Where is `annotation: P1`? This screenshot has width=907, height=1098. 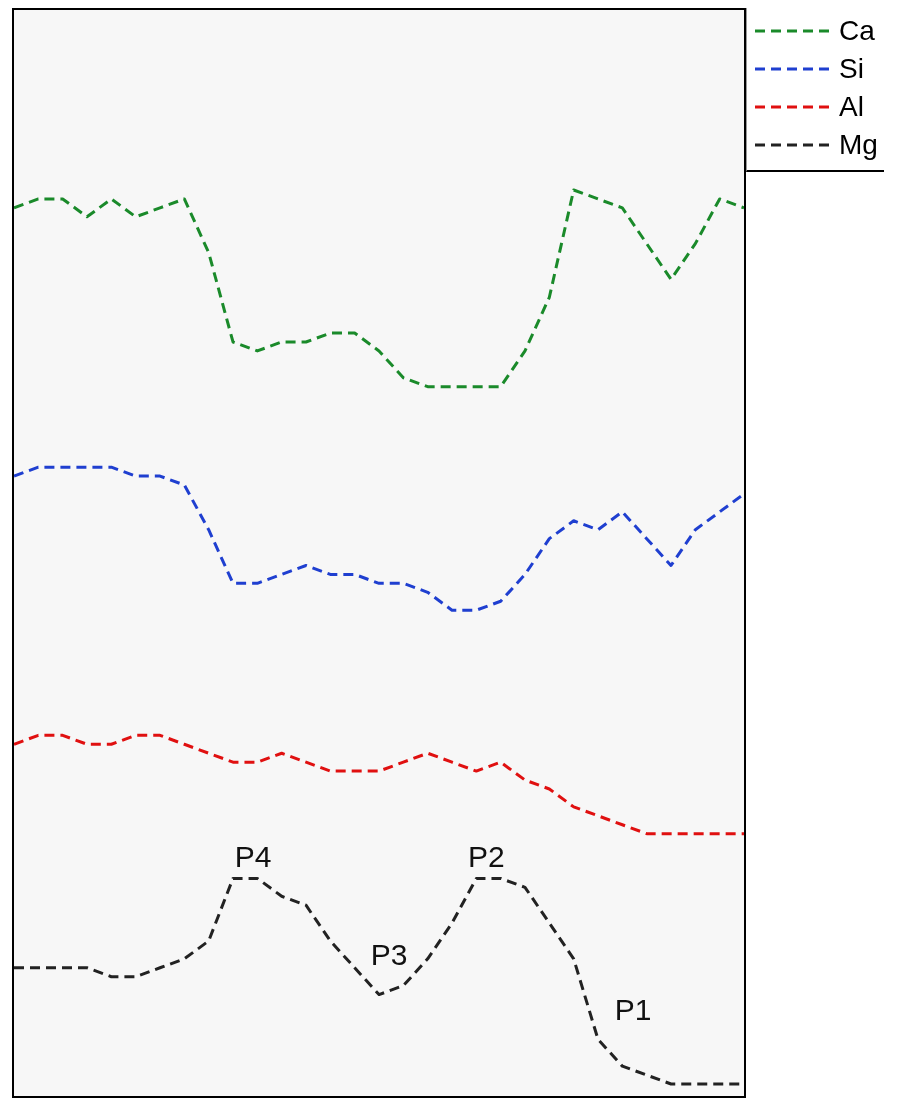
annotation: P1 is located at coordinates (633, 1009).